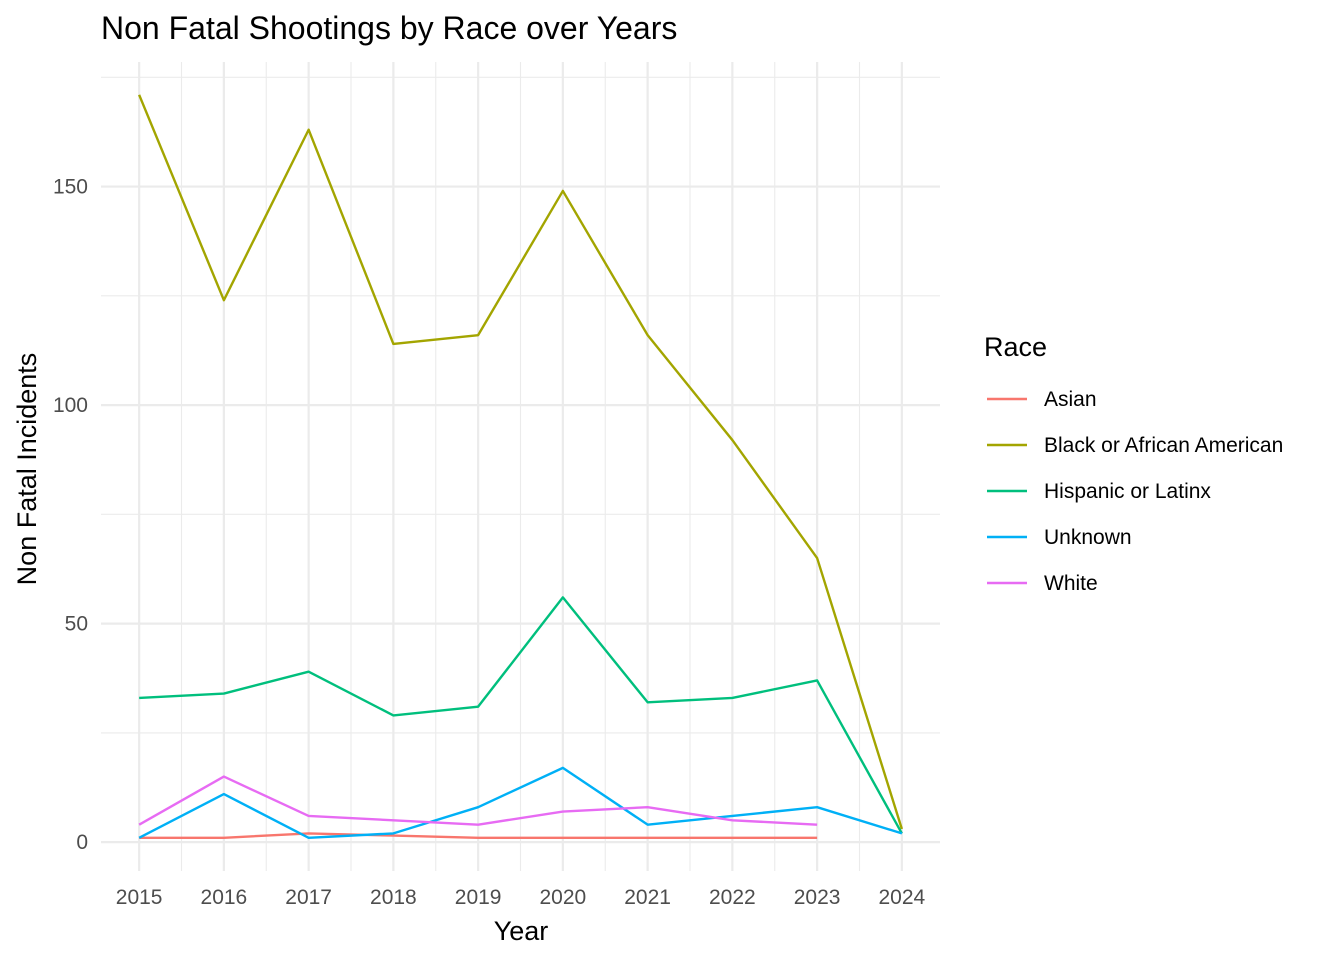  I want to click on series-line-hispanic-or-latinx, so click(521, 715).